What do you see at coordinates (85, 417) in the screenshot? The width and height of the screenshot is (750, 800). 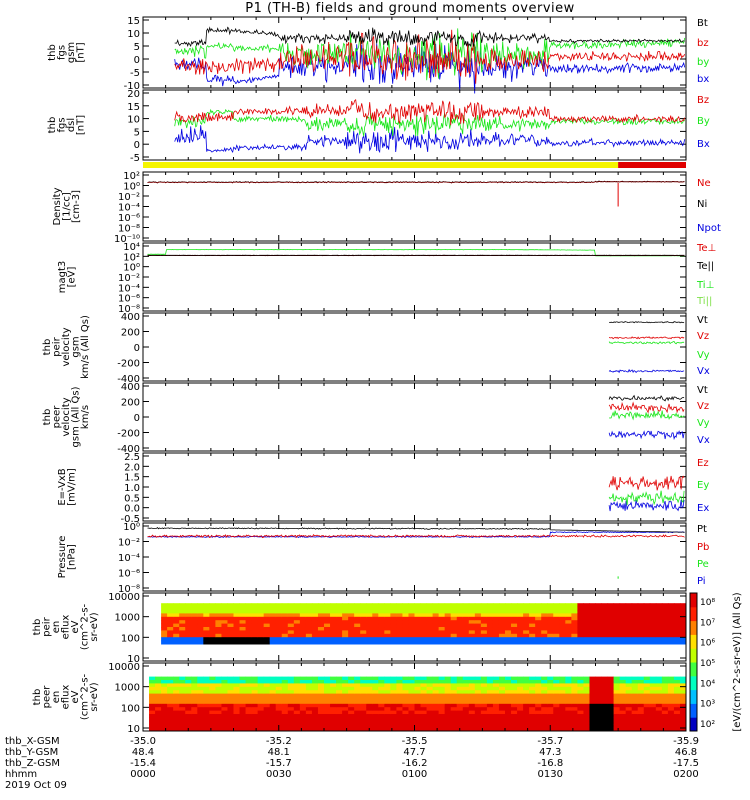 I see `y-axis-label: km/s` at bounding box center [85, 417].